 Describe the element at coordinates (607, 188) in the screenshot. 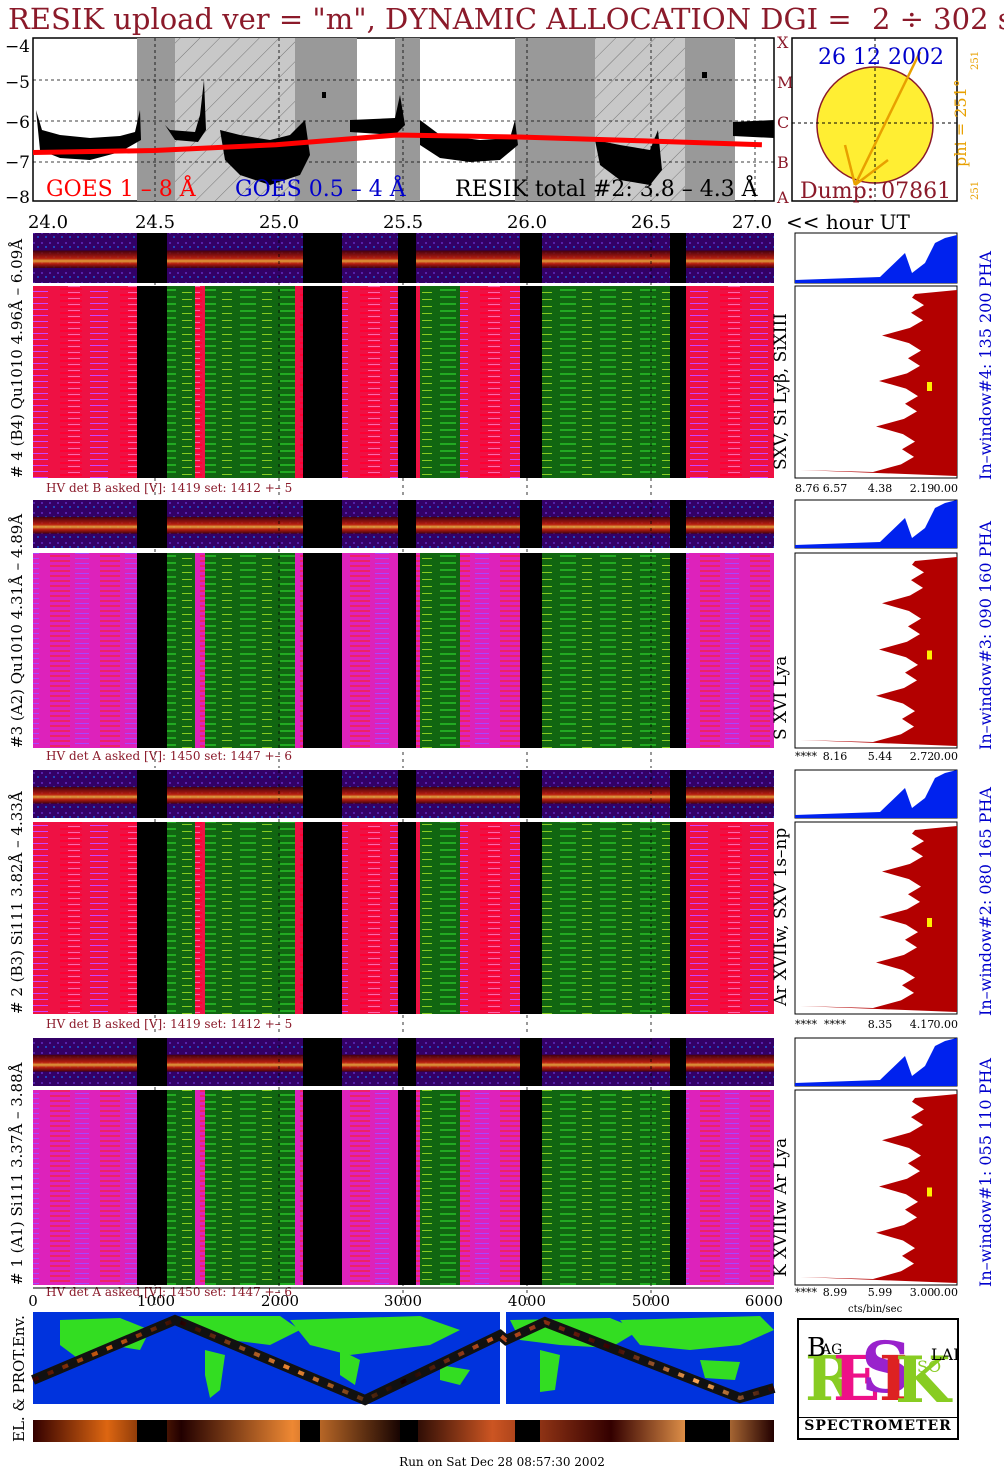

I see `legend-resik-total: RESIK total #2: 3.8 – 4.3 Å` at that location.